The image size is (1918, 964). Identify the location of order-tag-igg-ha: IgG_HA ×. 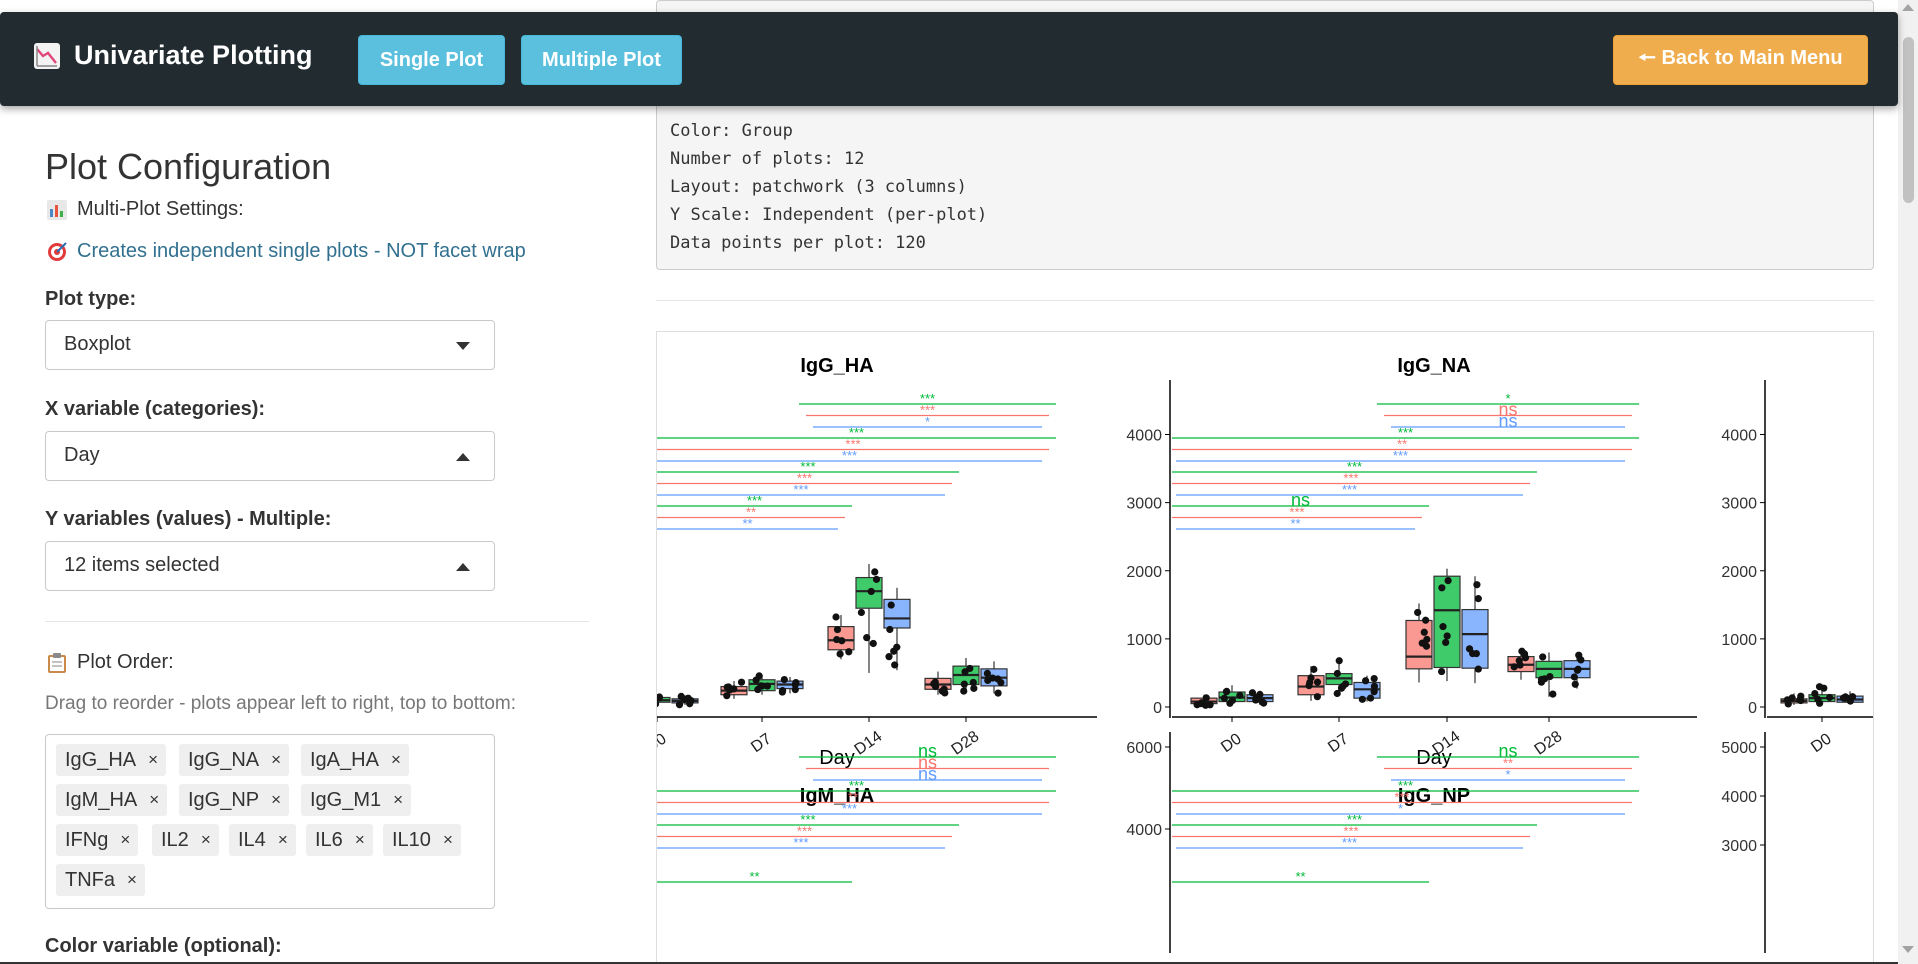
(111, 760).